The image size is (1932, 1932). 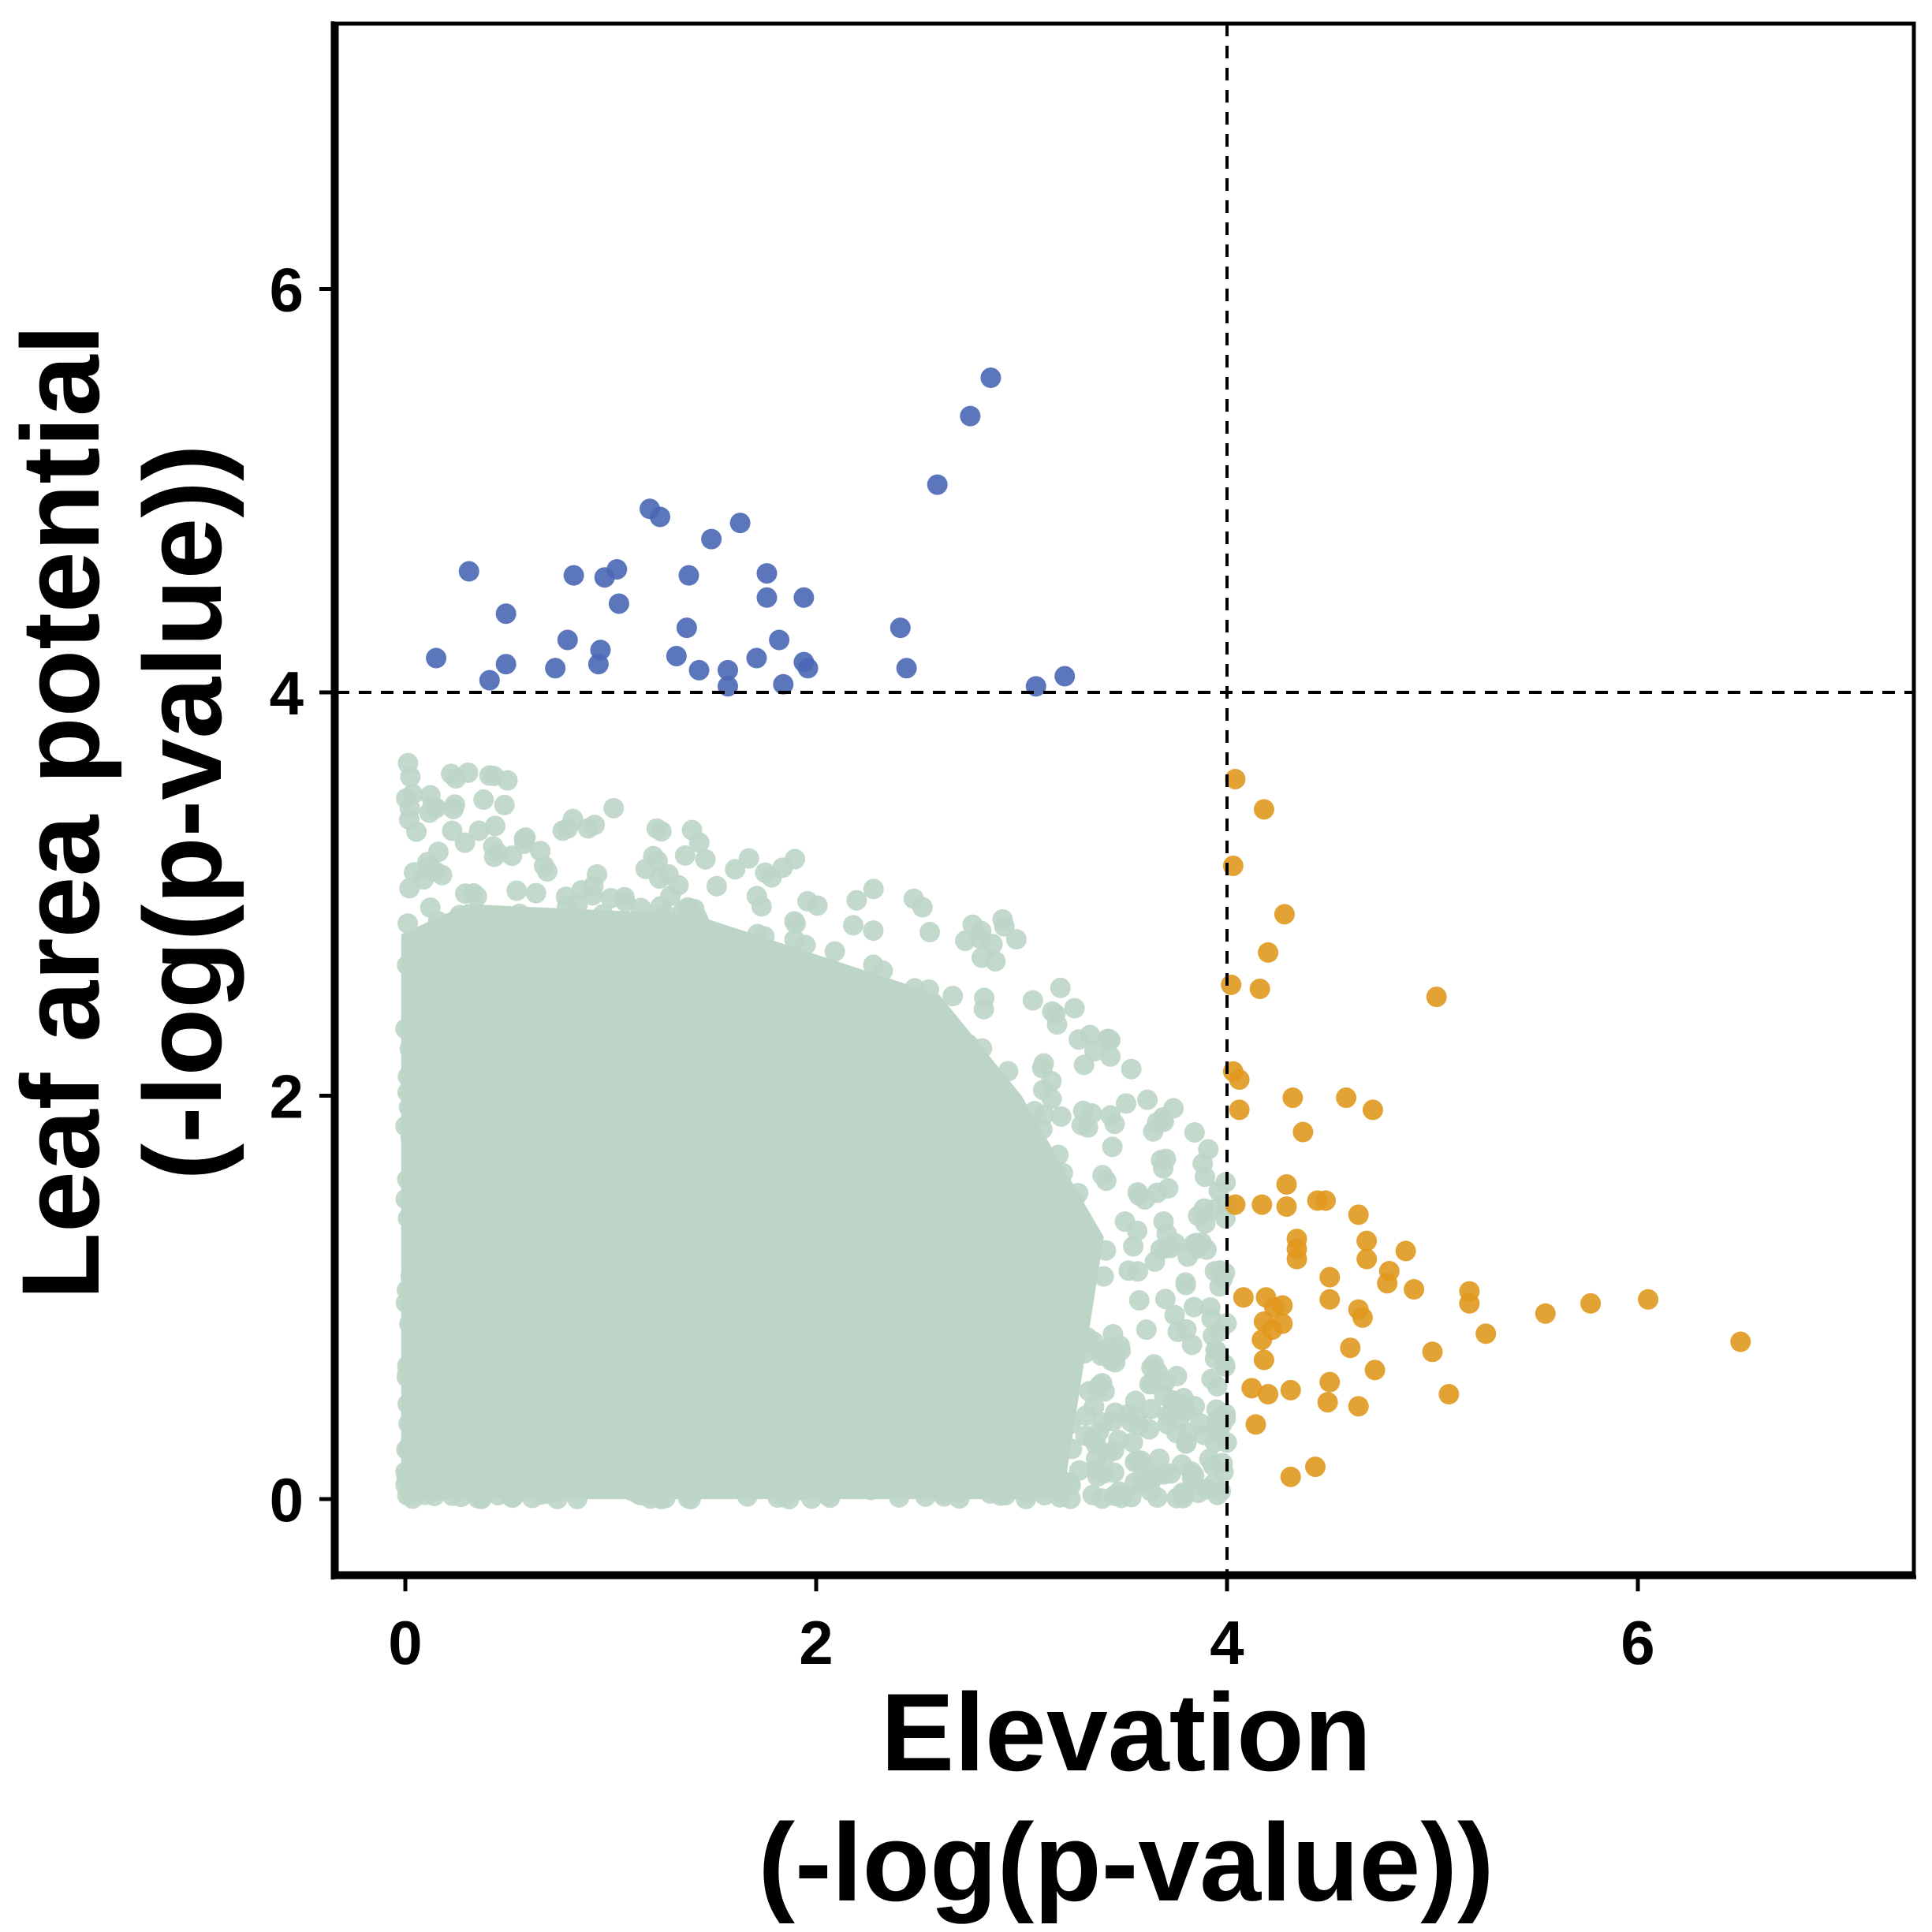 I want to click on x-tick-label: 4, so click(x=1227, y=1643).